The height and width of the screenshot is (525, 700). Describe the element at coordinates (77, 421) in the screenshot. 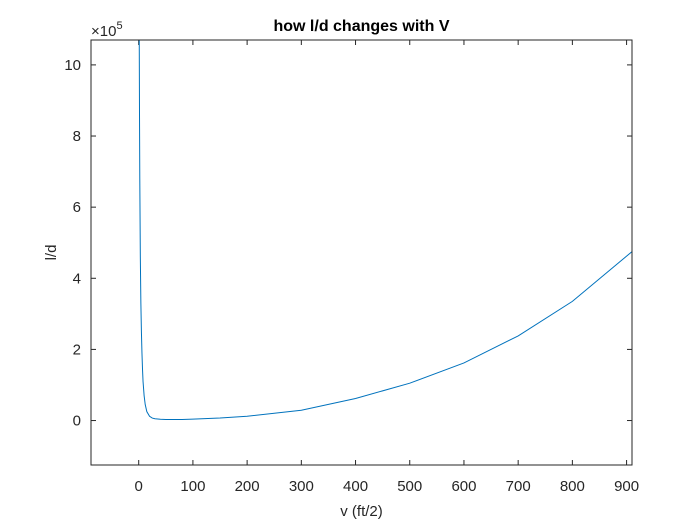

I see `y-tick-label: 0` at that location.